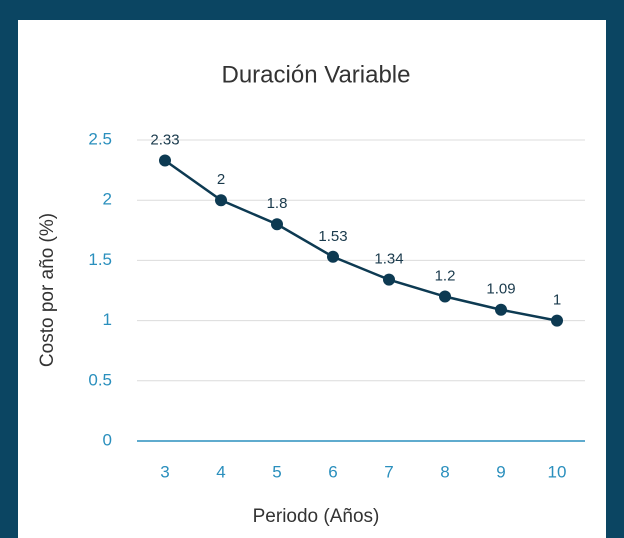 The image size is (624, 538). Describe the element at coordinates (388, 471) in the screenshot. I see `x-tick-label: 7` at that location.